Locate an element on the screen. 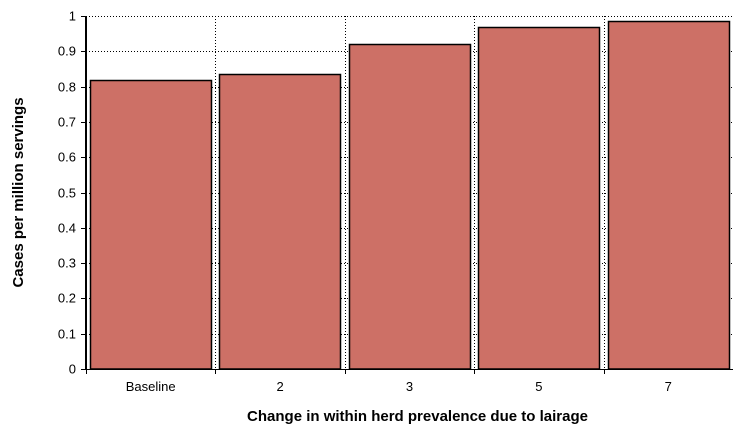 This screenshot has width=733, height=431. y-tick-label: 1 is located at coordinates (72, 16).